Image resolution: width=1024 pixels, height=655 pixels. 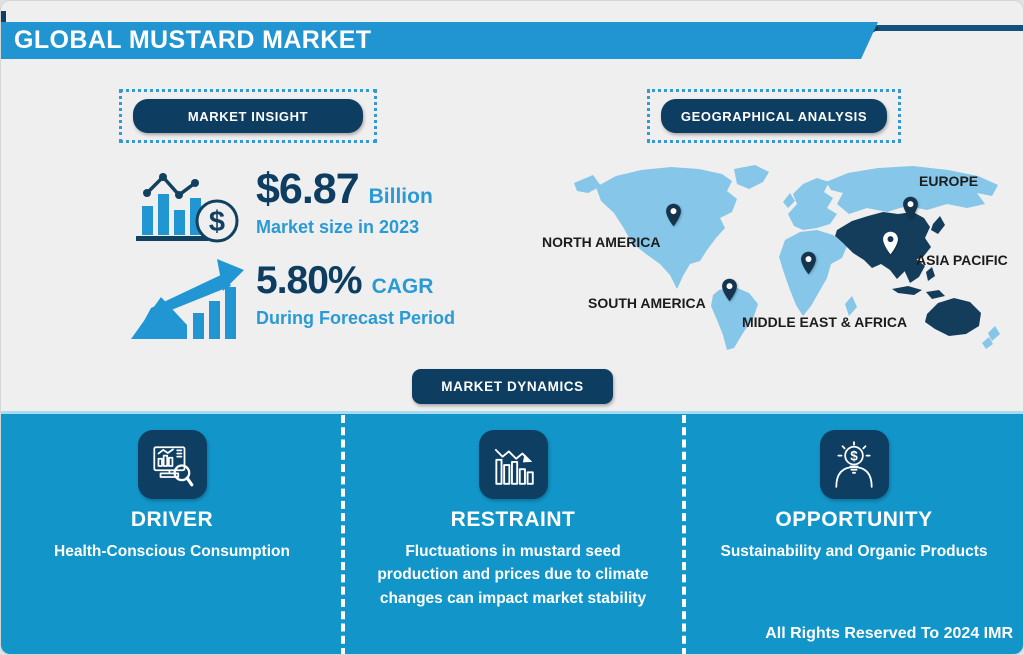 What do you see at coordinates (3, 18) in the screenshot?
I see `header-left-accent` at bounding box center [3, 18].